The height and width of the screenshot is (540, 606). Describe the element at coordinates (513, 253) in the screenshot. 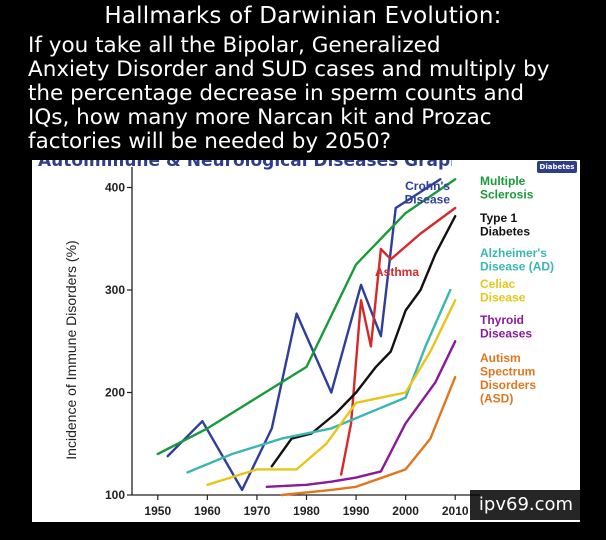

I see `series-label-line: Alzheimer's` at that location.